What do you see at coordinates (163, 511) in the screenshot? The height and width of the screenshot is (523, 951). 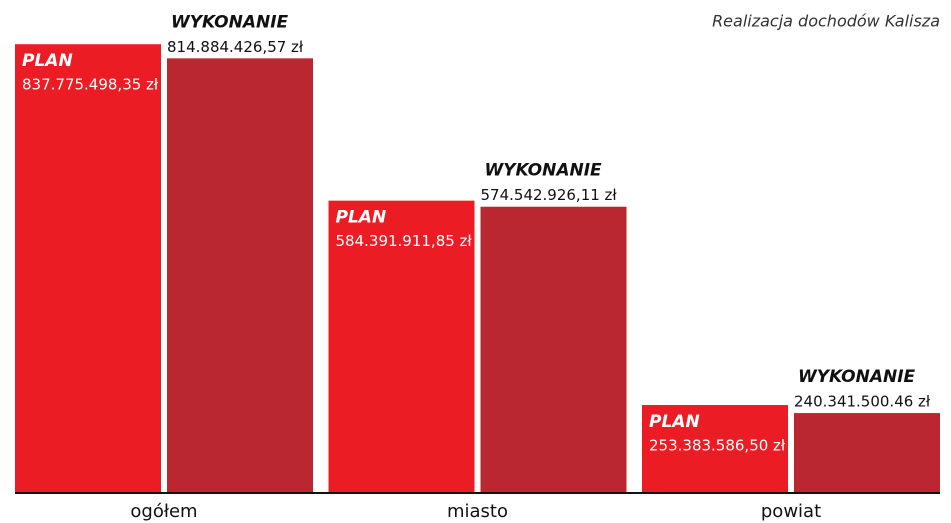 I see `x-tick-label: ogółem` at bounding box center [163, 511].